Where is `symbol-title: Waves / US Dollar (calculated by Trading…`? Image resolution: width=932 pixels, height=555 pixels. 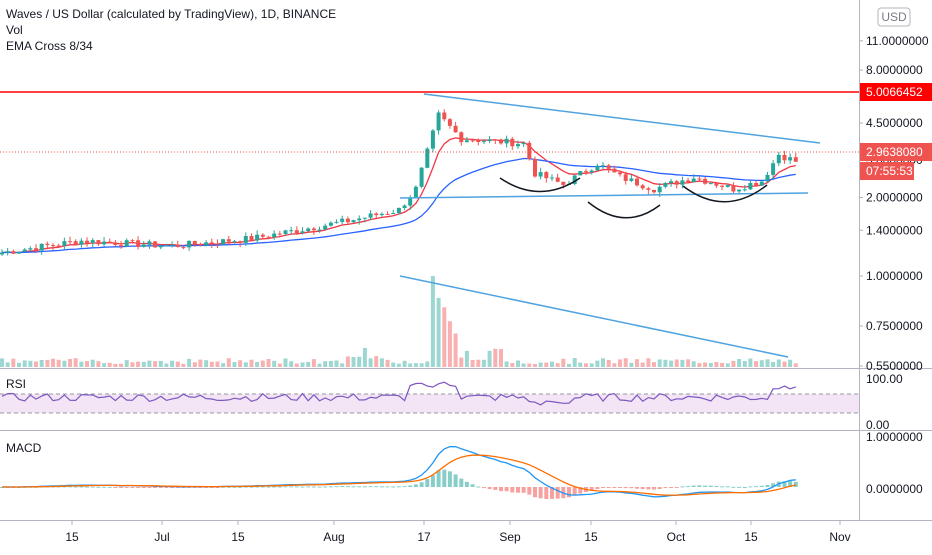 symbol-title: Waves / US Dollar (calculated by Trading… is located at coordinates (171, 14).